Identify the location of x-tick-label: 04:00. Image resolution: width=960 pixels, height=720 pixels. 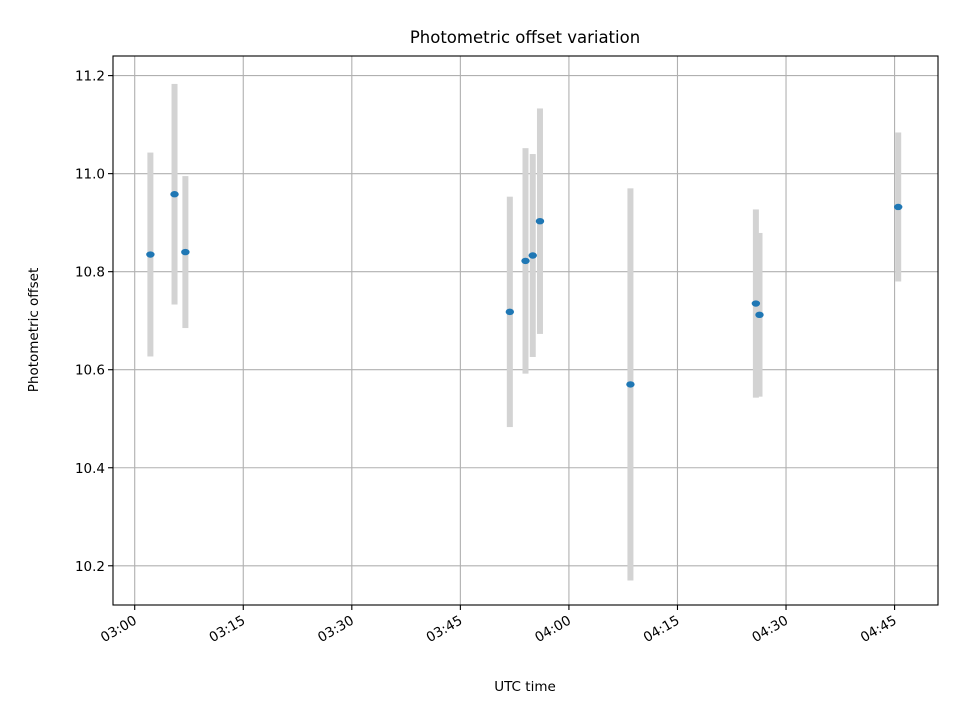
(553, 629).